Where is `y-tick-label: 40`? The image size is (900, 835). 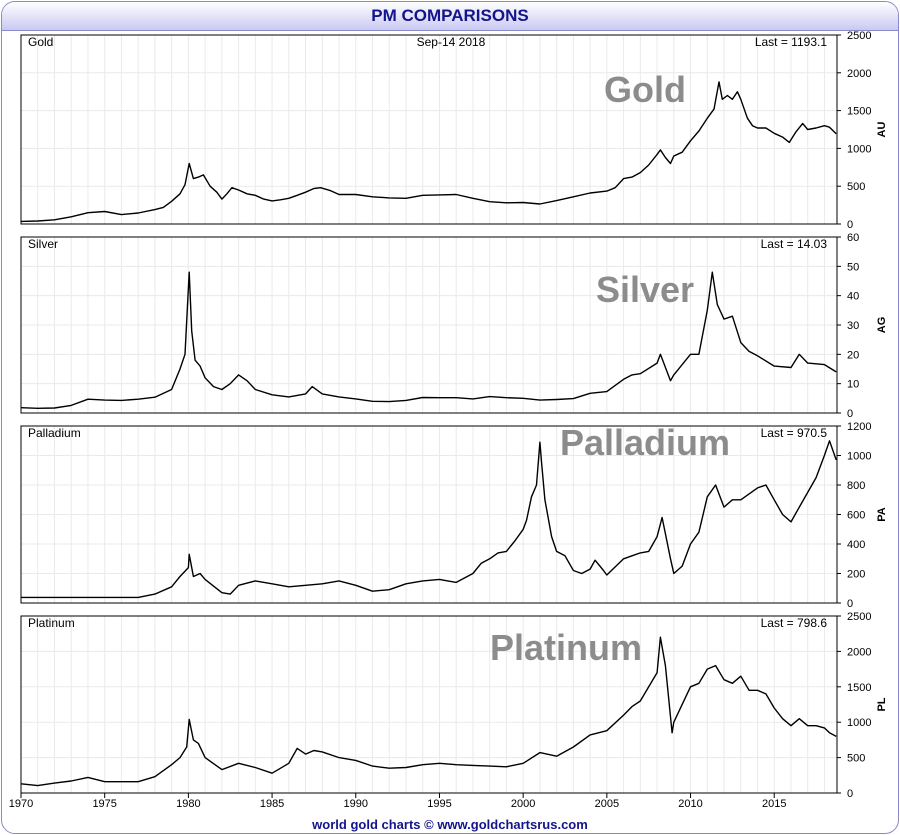
y-tick-label: 40 is located at coordinates (853, 297).